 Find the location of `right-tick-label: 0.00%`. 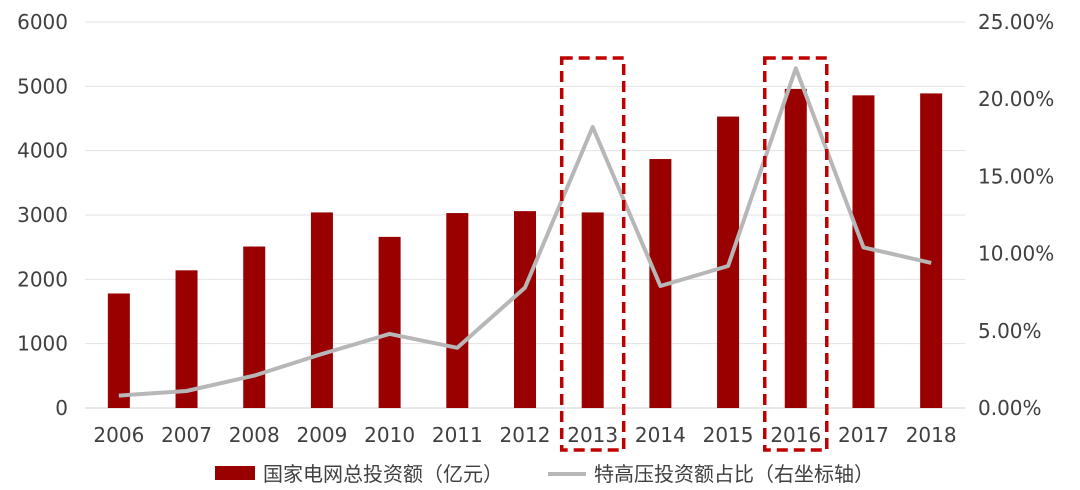

right-tick-label: 0.00% is located at coordinates (1010, 408).